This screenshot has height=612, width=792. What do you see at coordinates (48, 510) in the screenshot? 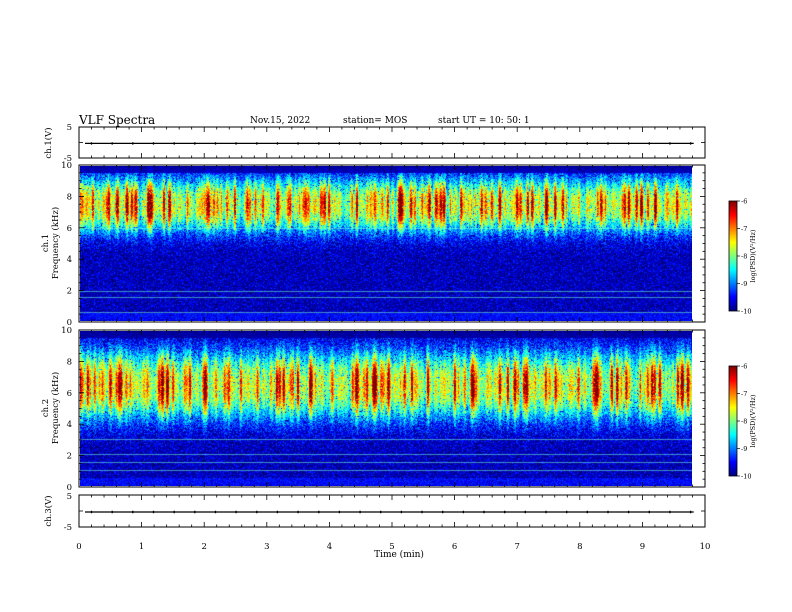
I see `ch3-voltage-ylabel: ch.3(V)` at bounding box center [48, 510].